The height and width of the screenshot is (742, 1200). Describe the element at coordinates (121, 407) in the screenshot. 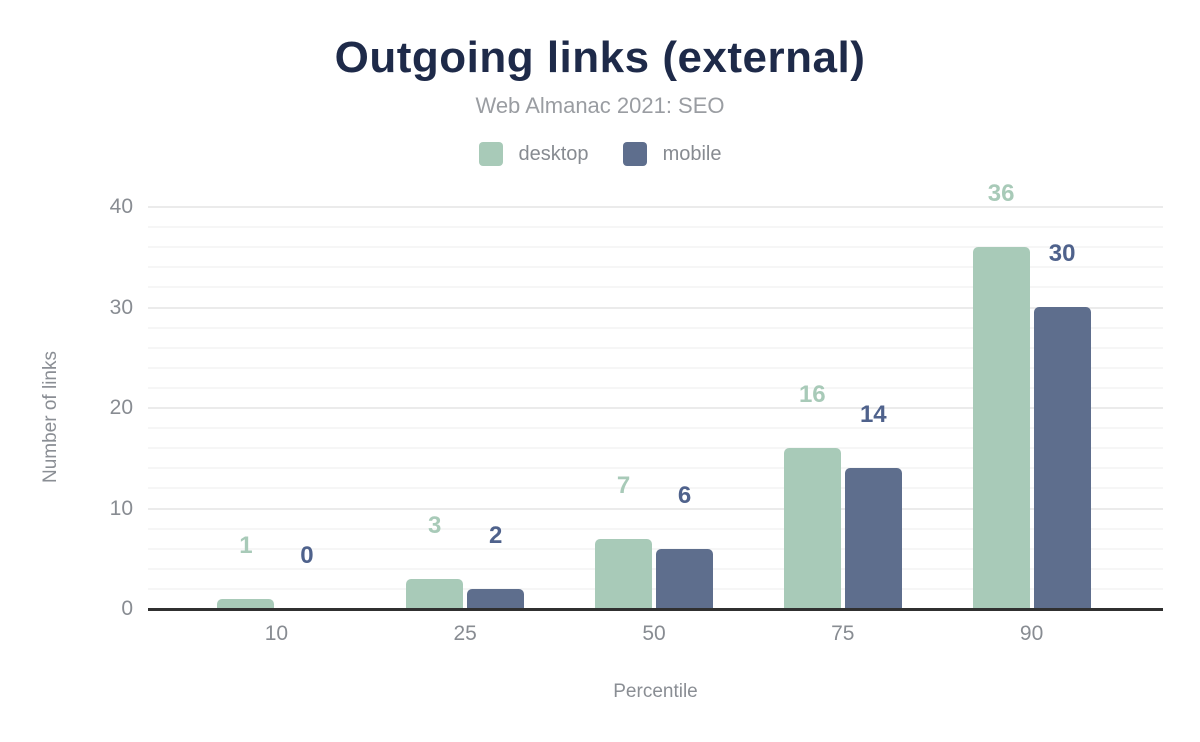

I see `y-tick-label-20: 20` at that location.